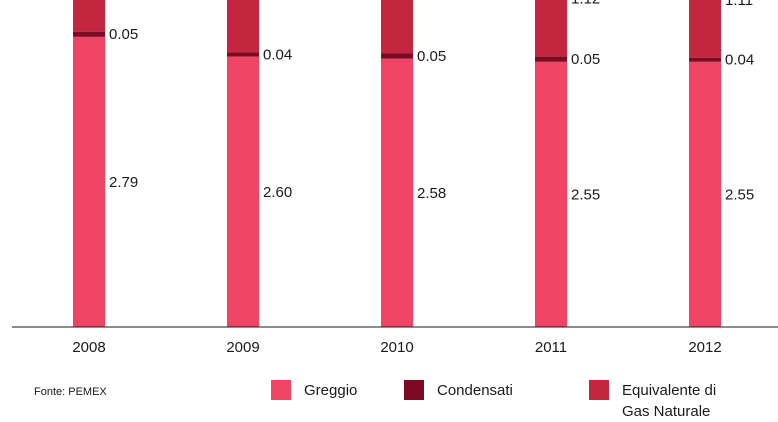 Image resolution: width=778 pixels, height=422 pixels. Describe the element at coordinates (70, 392) in the screenshot. I see `source-note: Fonte: PEMEX` at that location.